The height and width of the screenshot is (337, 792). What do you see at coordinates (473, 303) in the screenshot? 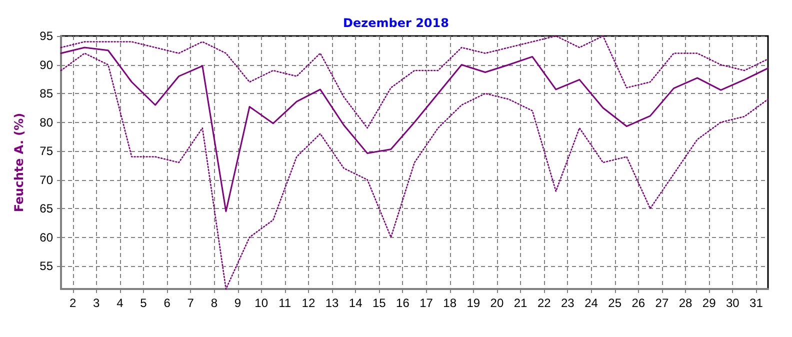
I see `x-tick-label: 19` at bounding box center [473, 303].